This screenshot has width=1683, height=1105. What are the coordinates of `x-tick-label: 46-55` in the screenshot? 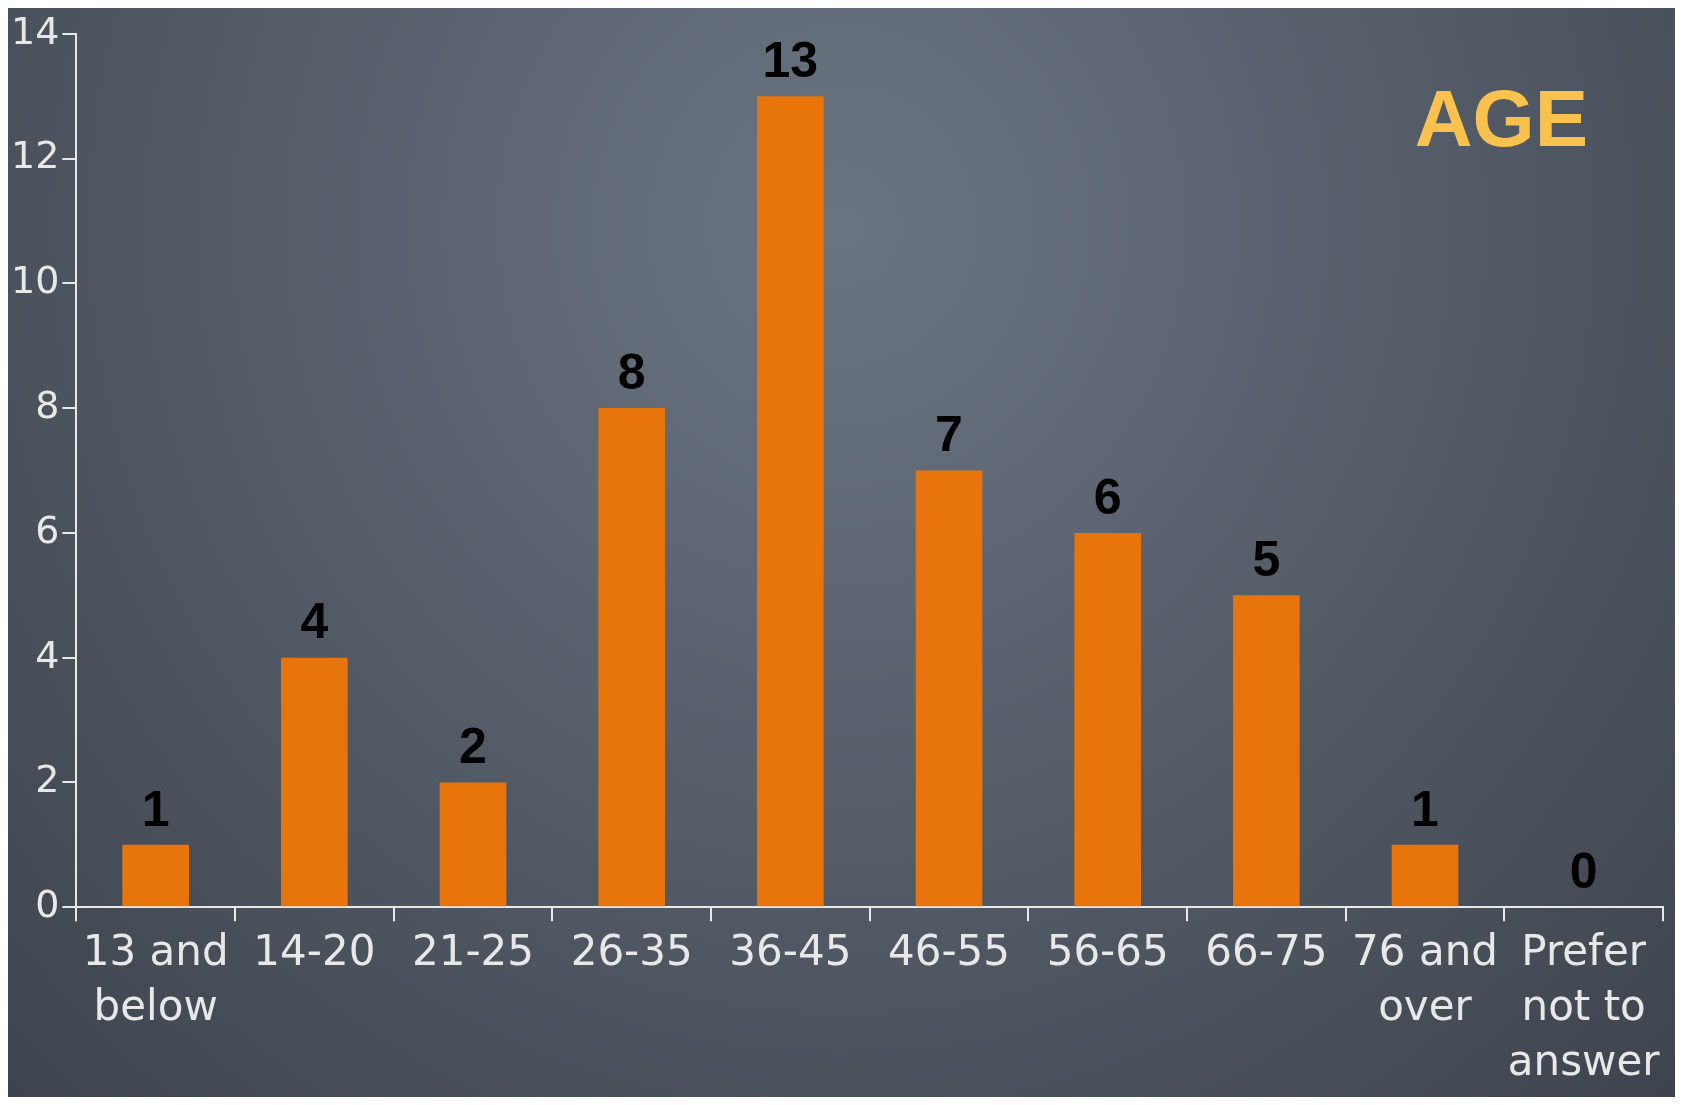 It's located at (949, 951).